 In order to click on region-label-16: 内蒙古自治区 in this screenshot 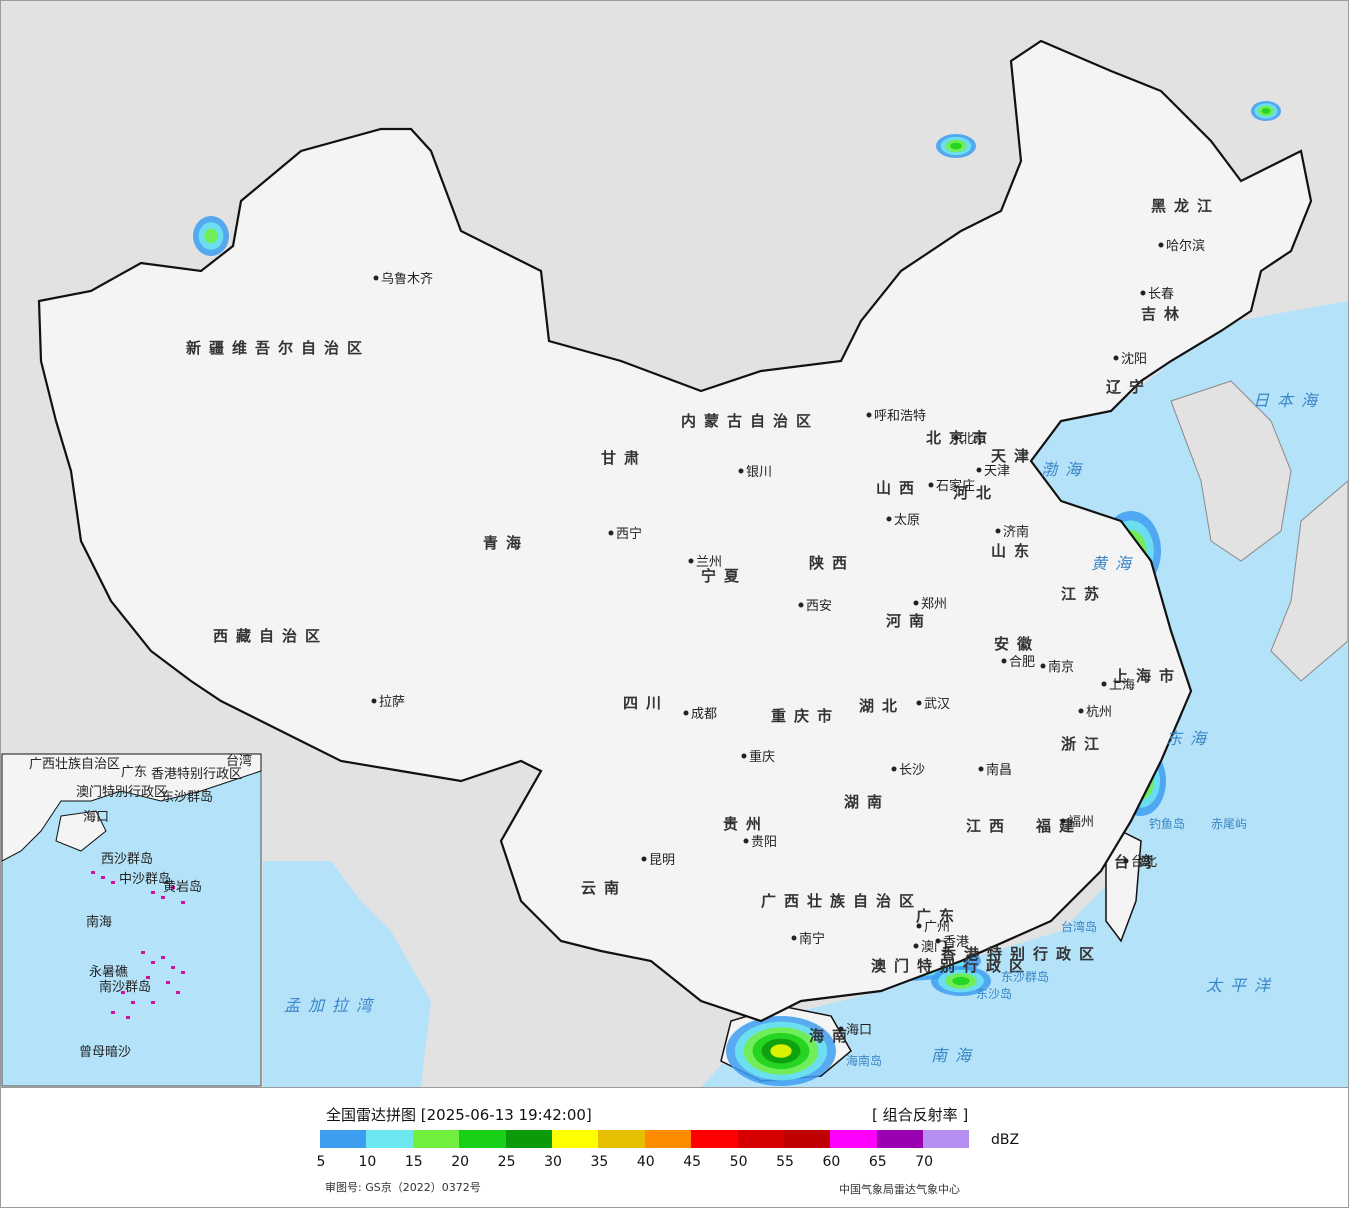, I will do `click(750, 421)`.